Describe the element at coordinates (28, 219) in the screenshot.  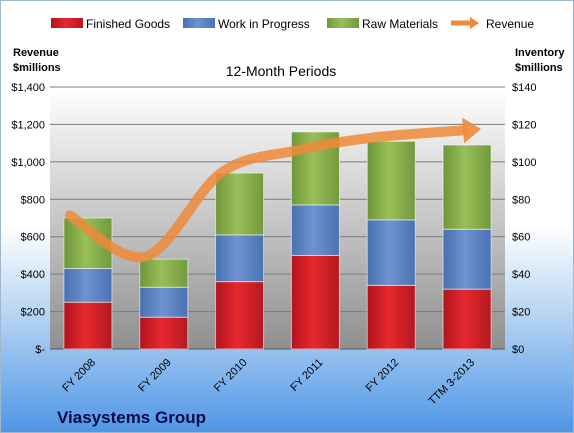
I see `left-axis-ticks: $- $200 $400 $600 $800 $1,000 $1,200 $1,400` at that location.